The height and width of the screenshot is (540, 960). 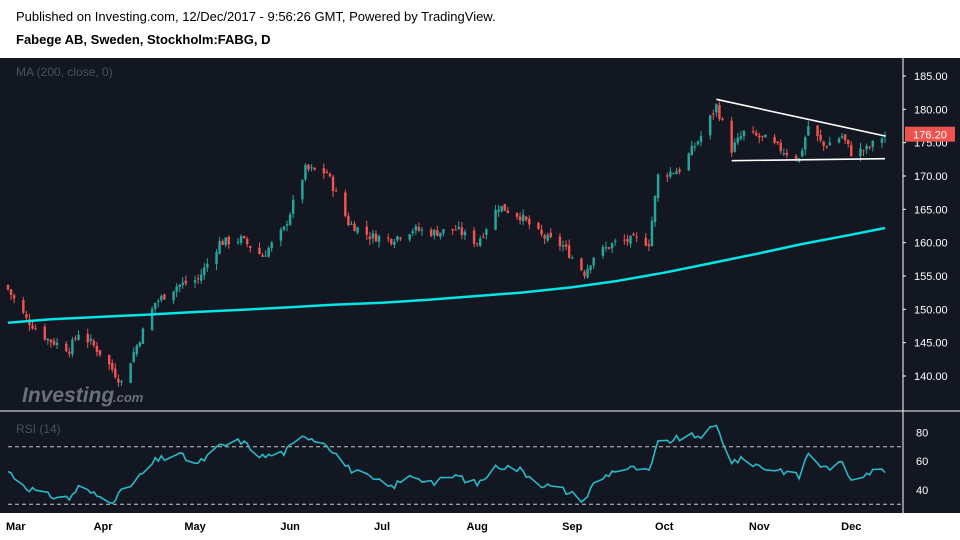 What do you see at coordinates (851, 527) in the screenshot?
I see `month-tick-label: Dec` at bounding box center [851, 527].